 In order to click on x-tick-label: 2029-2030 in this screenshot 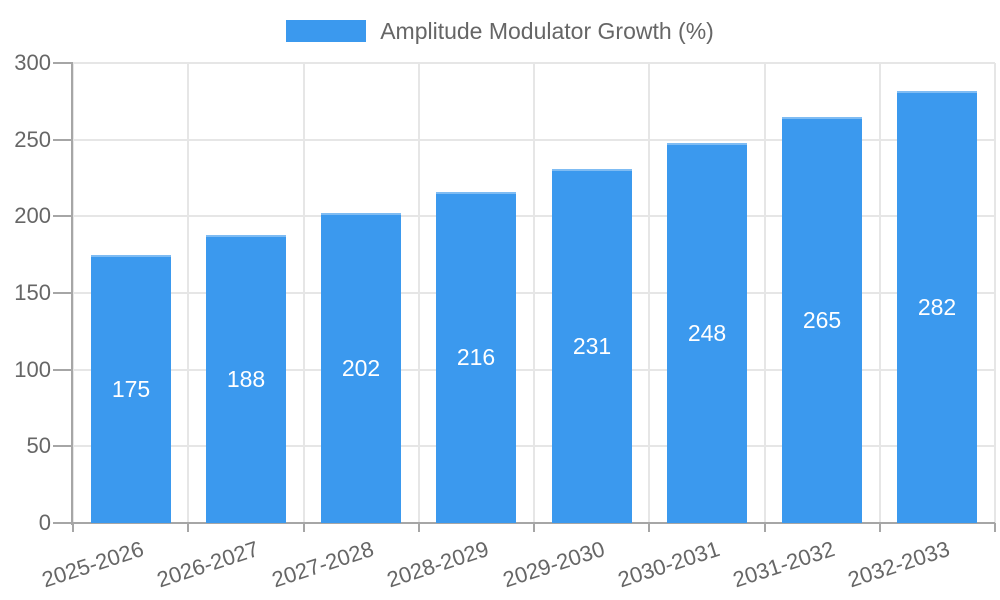, I will do `click(553, 564)`.